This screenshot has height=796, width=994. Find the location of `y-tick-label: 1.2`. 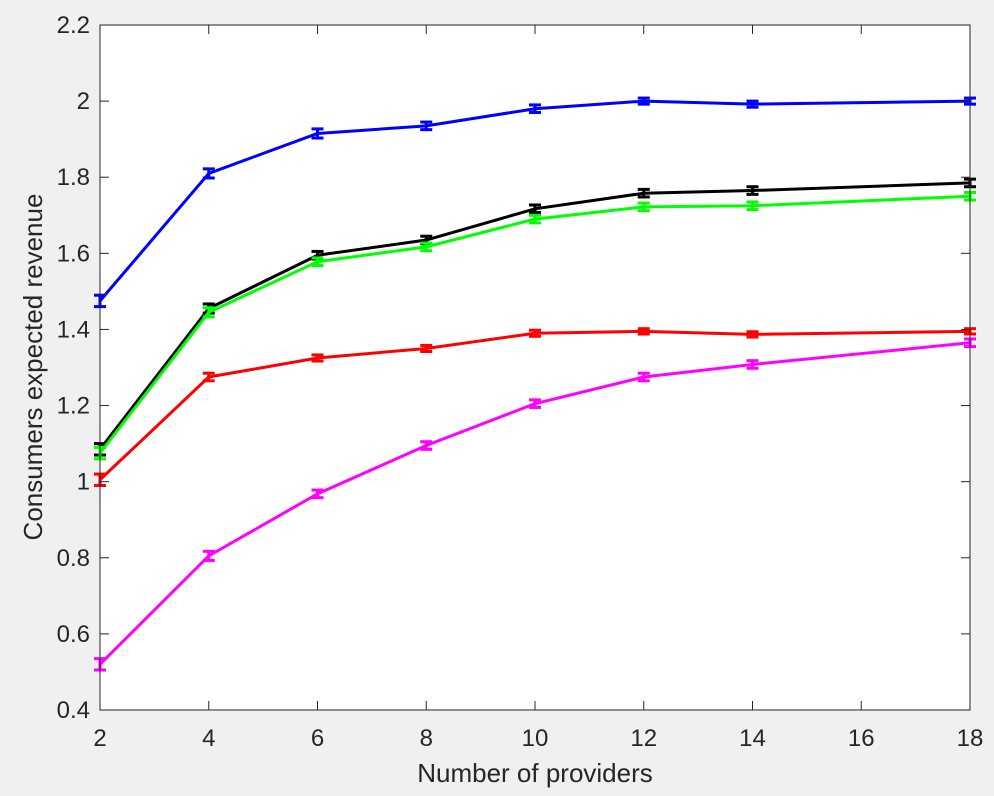

y-tick-label: 1.2 is located at coordinates (73, 406).